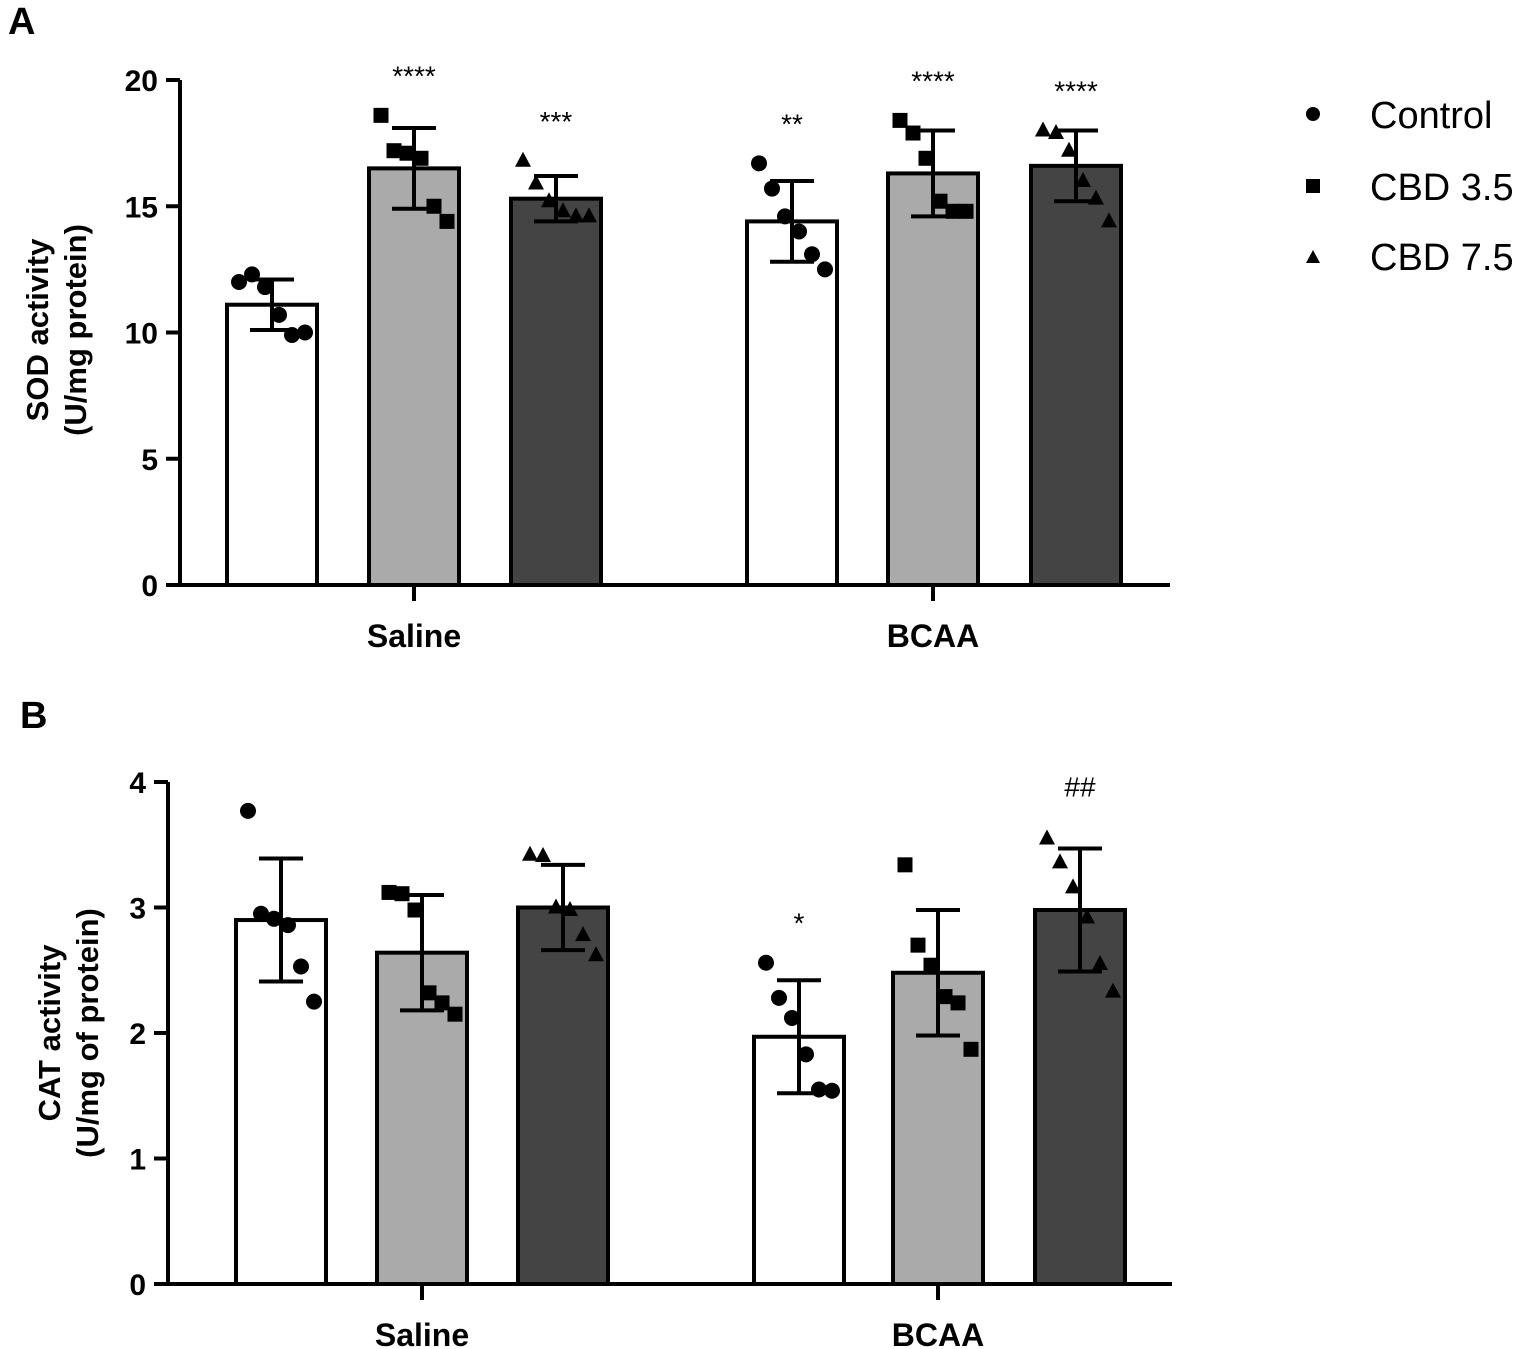  I want to click on panel-b-saline-cbd-7-5-bar, so click(563, 1095).